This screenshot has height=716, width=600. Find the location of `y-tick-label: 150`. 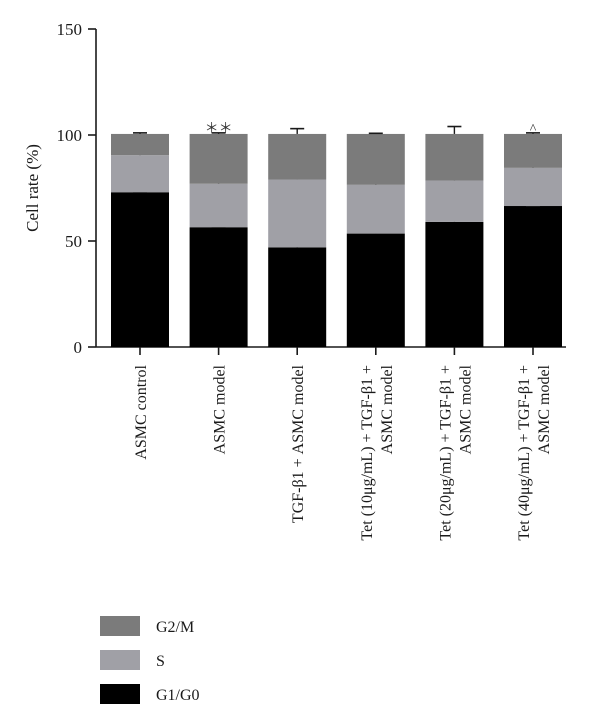

y-tick-label: 150 is located at coordinates (70, 29).